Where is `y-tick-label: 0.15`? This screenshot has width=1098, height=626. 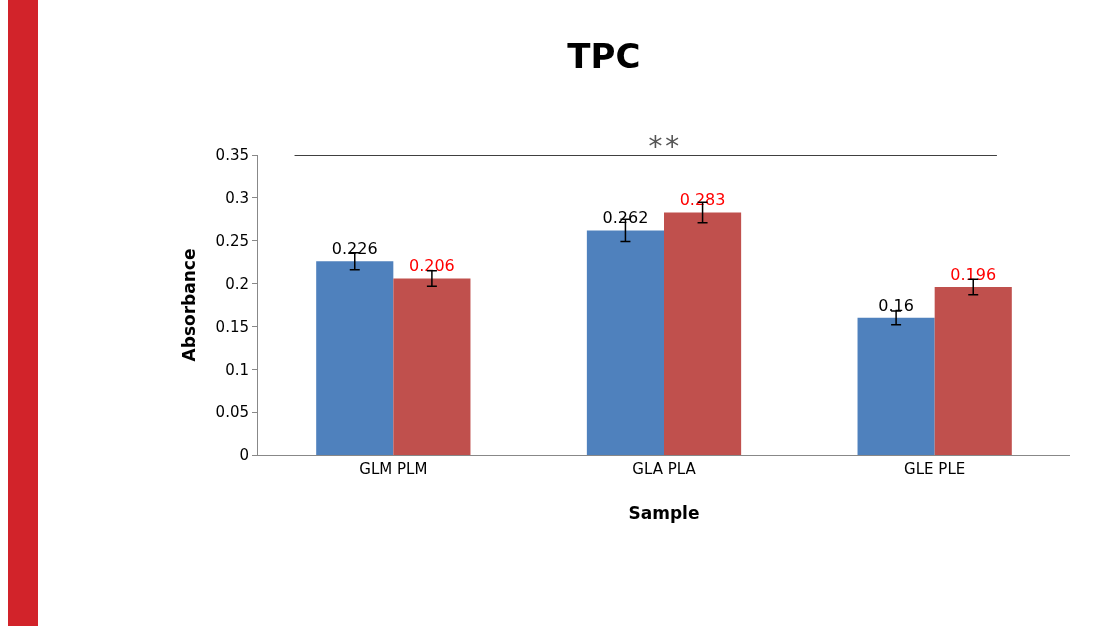 y-tick-label: 0.15 is located at coordinates (232, 326).